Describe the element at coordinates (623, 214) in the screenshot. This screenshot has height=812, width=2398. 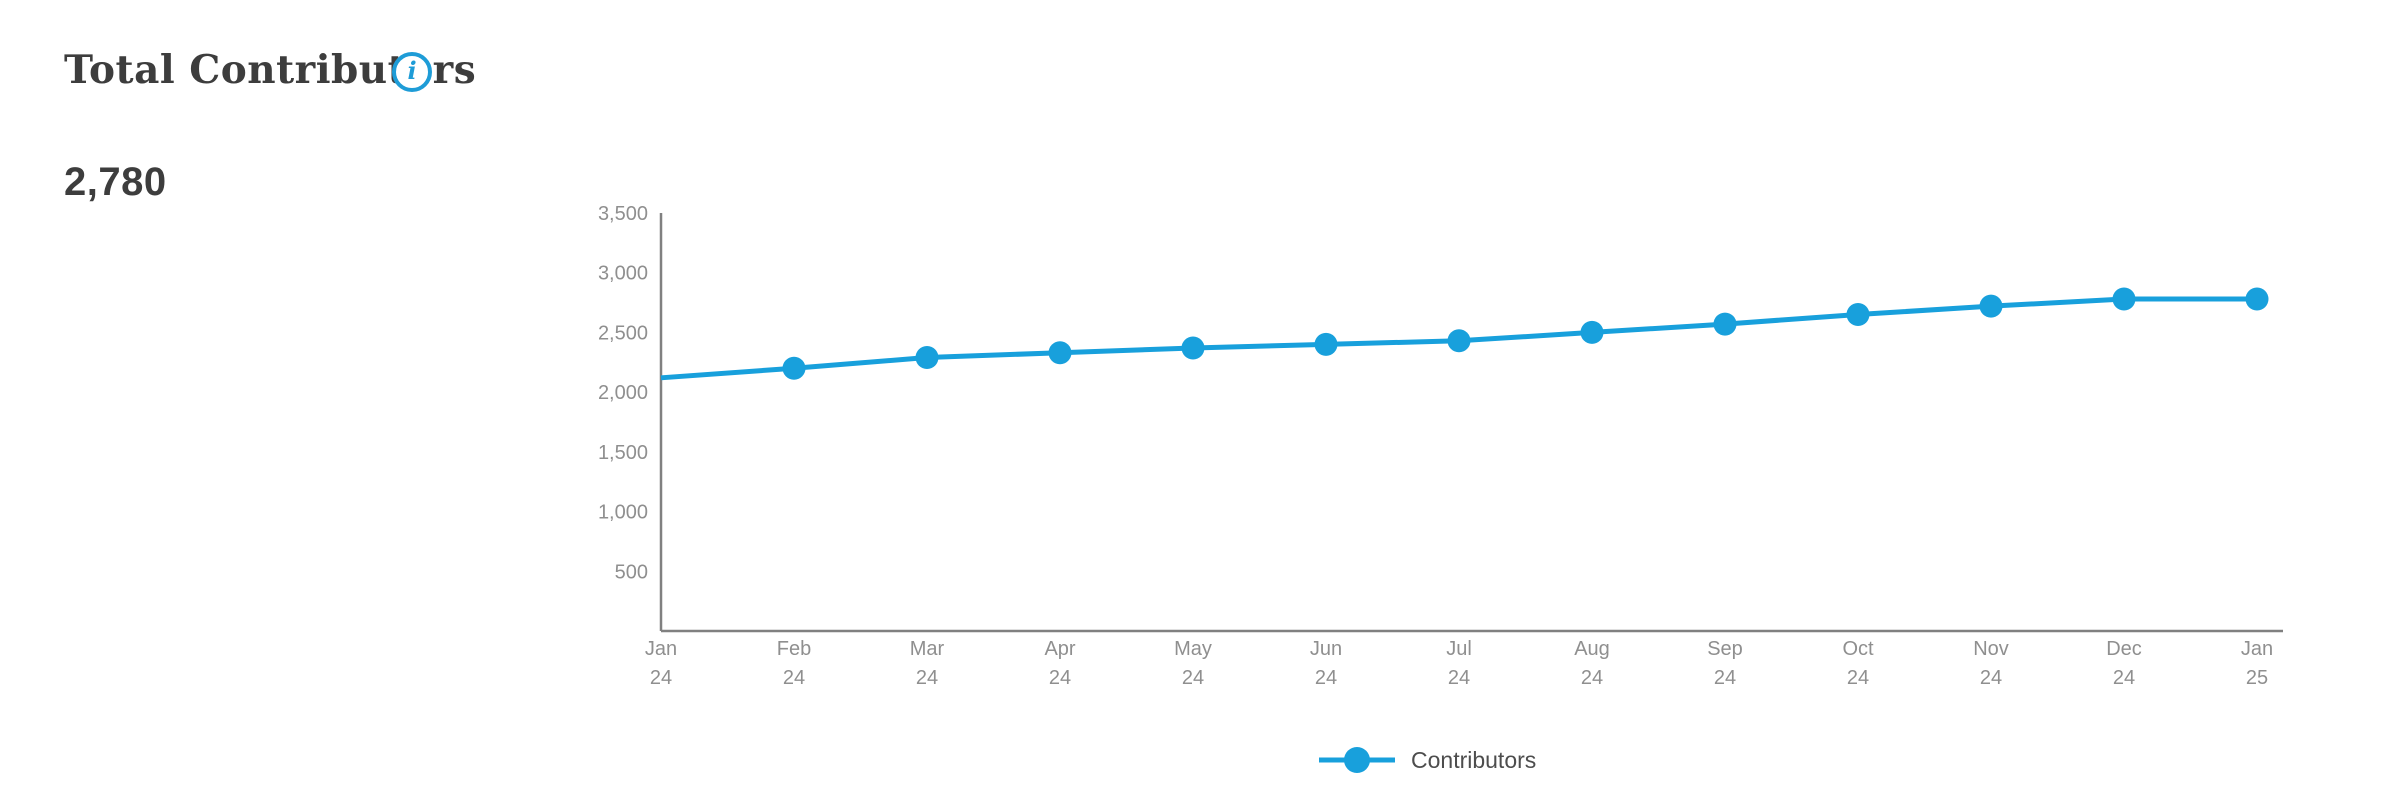
I see `y-axis-tick-label: 3,500` at that location.